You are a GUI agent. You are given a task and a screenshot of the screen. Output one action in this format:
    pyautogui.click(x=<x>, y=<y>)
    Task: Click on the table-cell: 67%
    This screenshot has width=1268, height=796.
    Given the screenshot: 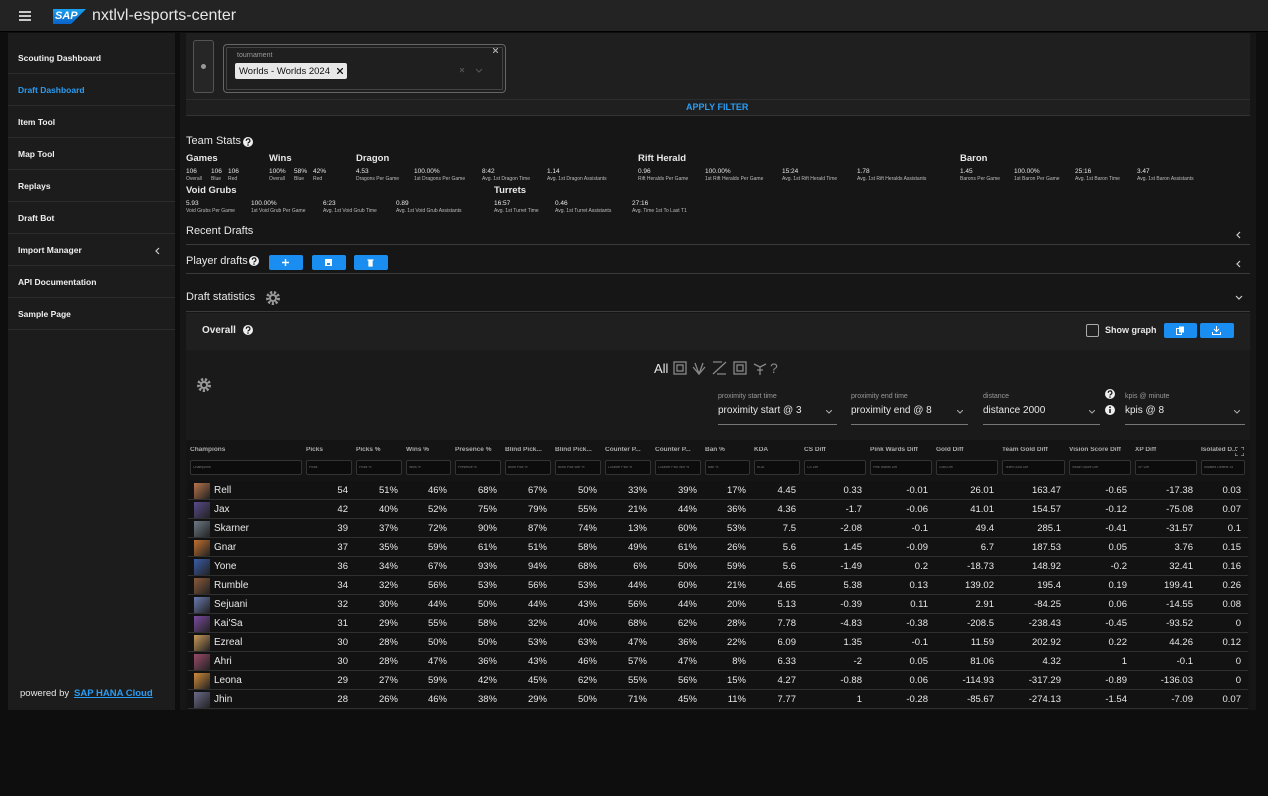 What is the action you would take?
    pyautogui.click(x=437, y=566)
    